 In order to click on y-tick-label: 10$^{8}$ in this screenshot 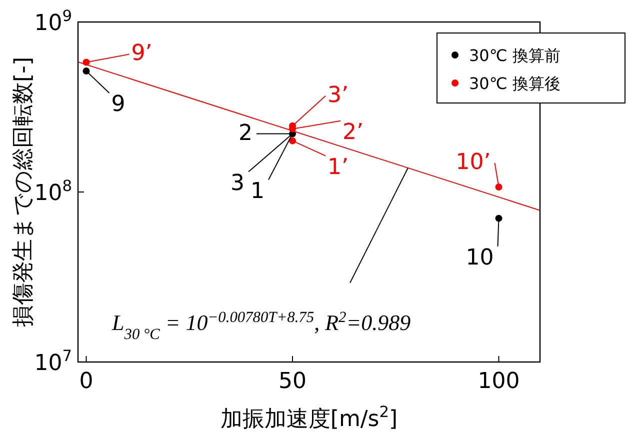, I will do `click(53, 191)`.